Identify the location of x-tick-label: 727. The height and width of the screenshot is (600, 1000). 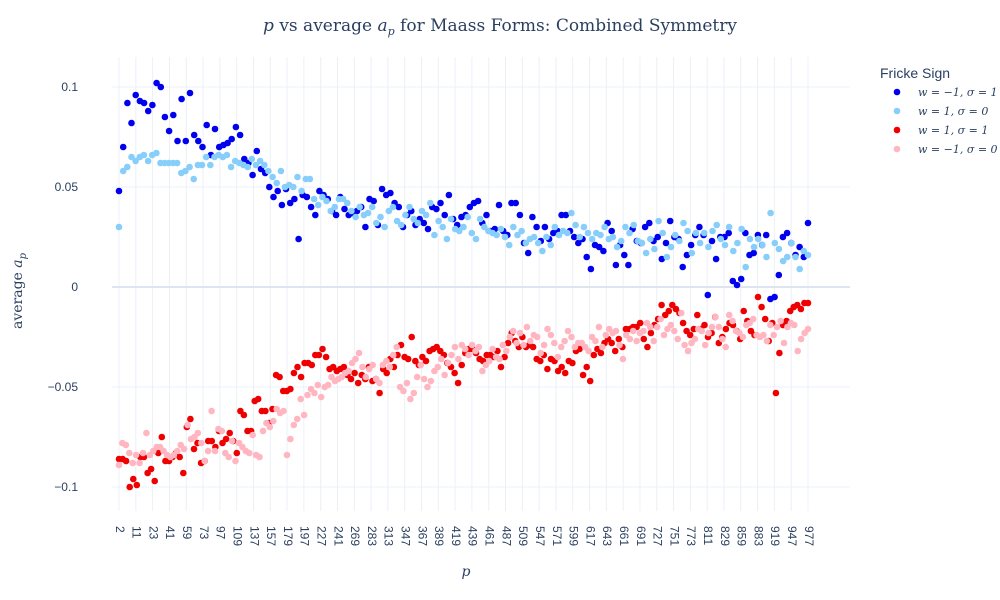
(658, 536).